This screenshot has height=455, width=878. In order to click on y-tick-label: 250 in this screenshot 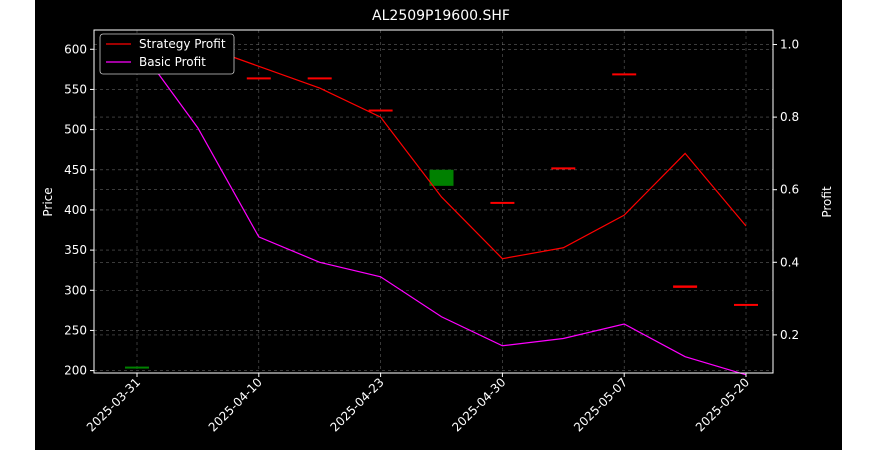, I will do `click(75, 330)`.